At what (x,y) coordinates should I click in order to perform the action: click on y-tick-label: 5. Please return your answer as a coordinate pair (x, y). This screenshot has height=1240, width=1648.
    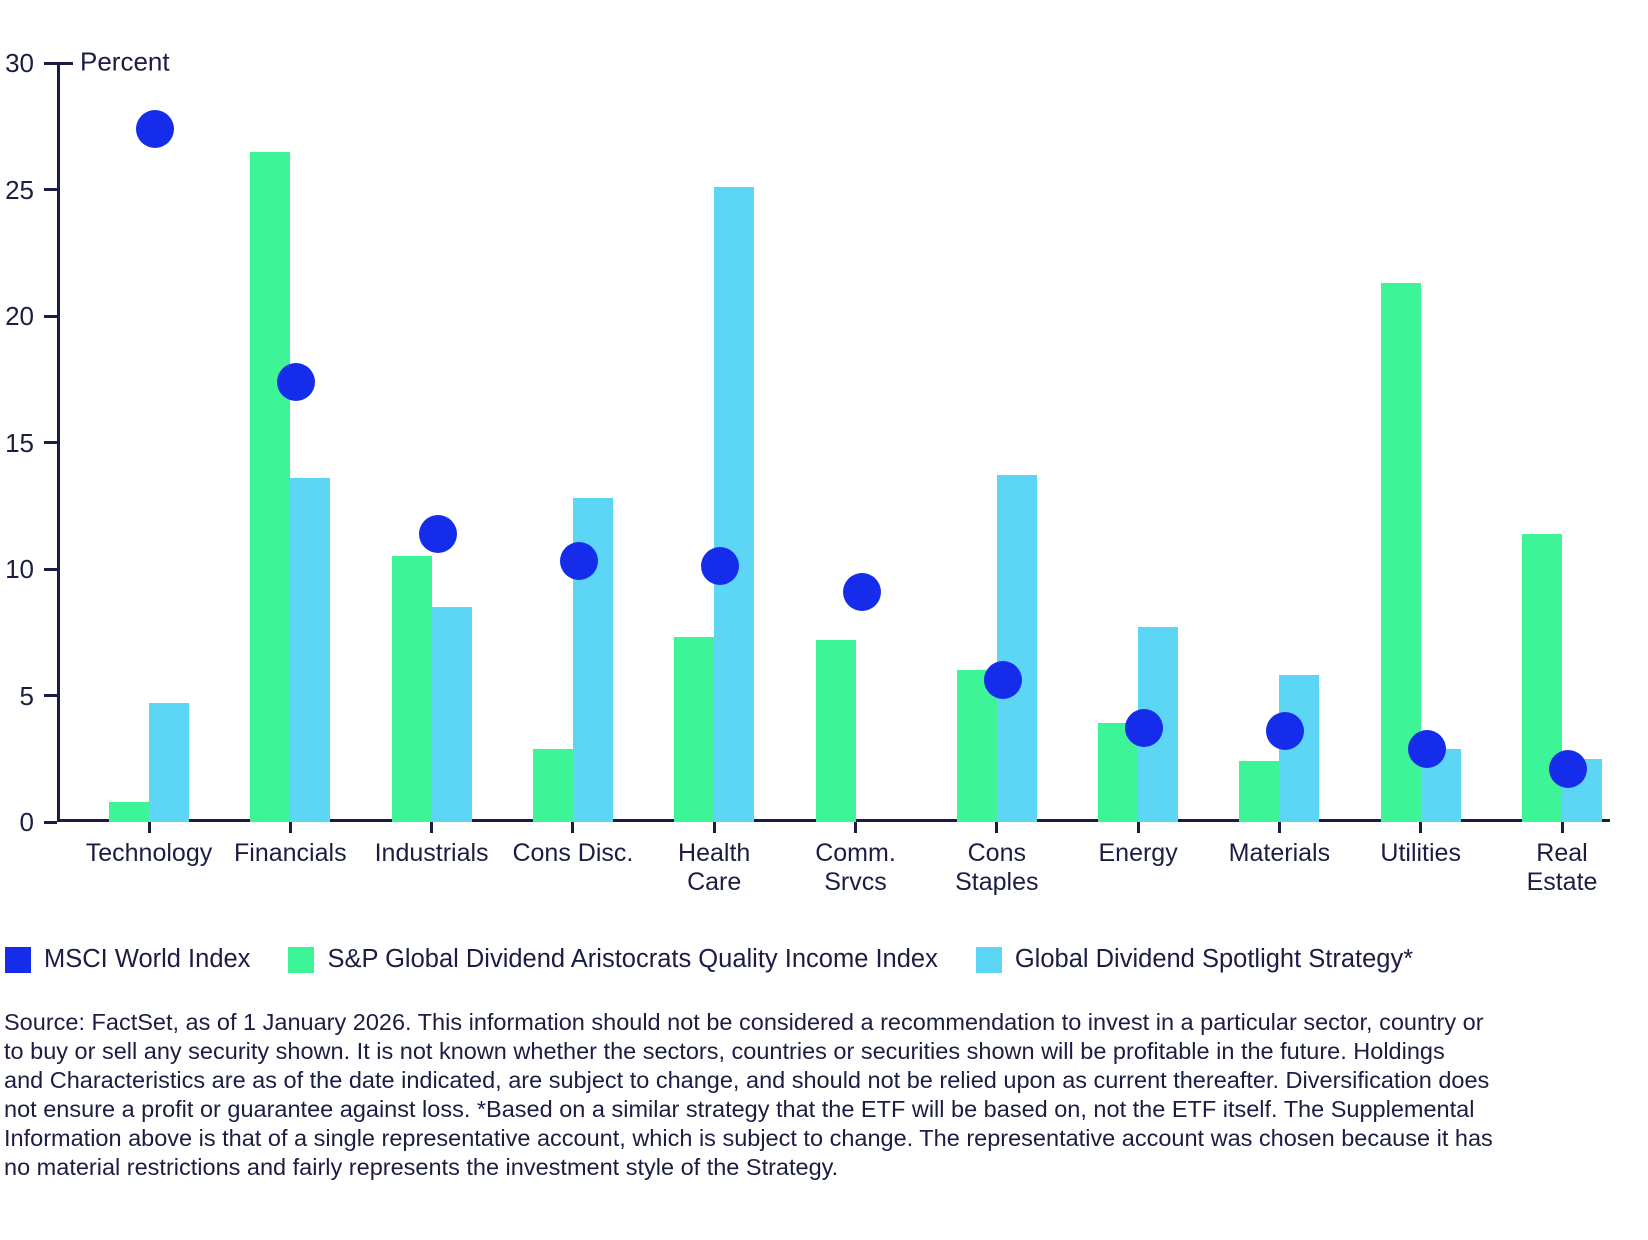
    Looking at the image, I should click on (26, 695).